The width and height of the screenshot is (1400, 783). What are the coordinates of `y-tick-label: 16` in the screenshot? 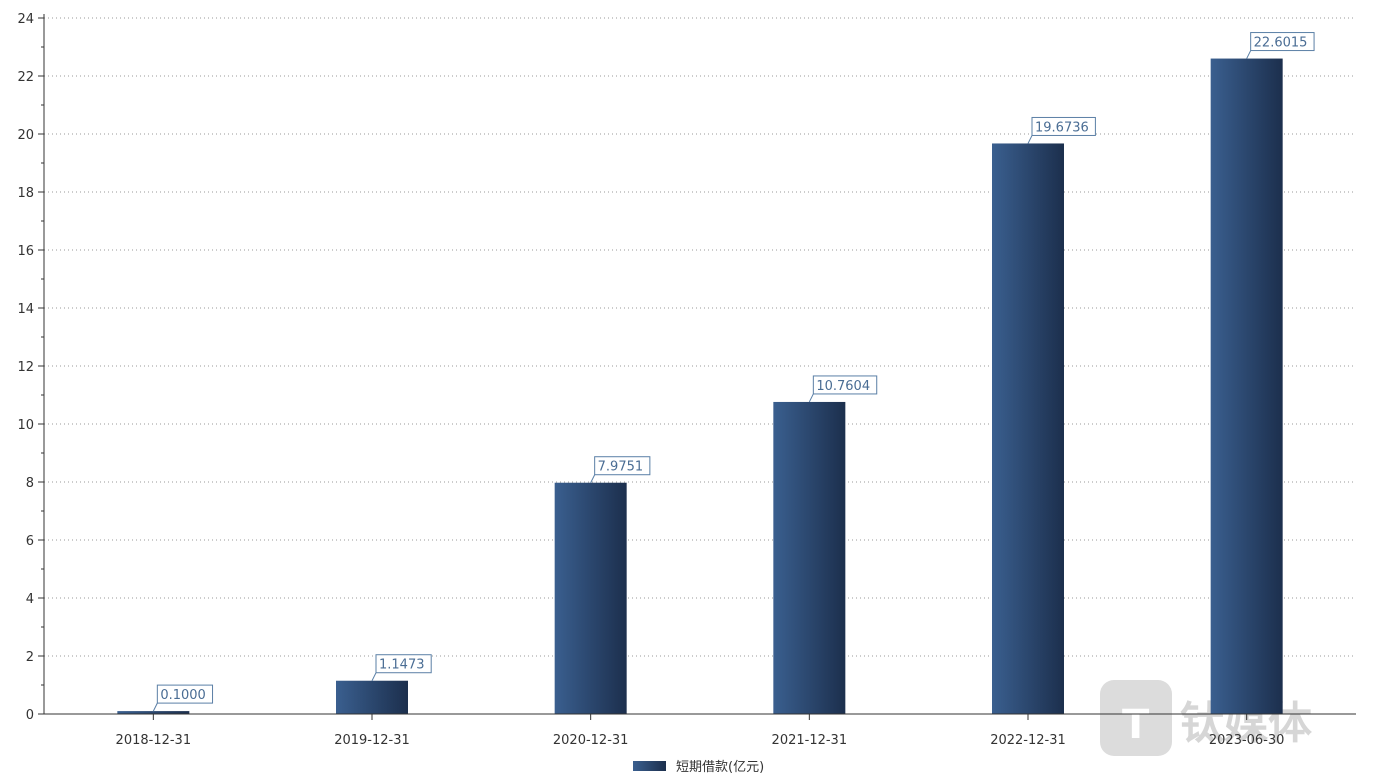 It's located at (25, 251).